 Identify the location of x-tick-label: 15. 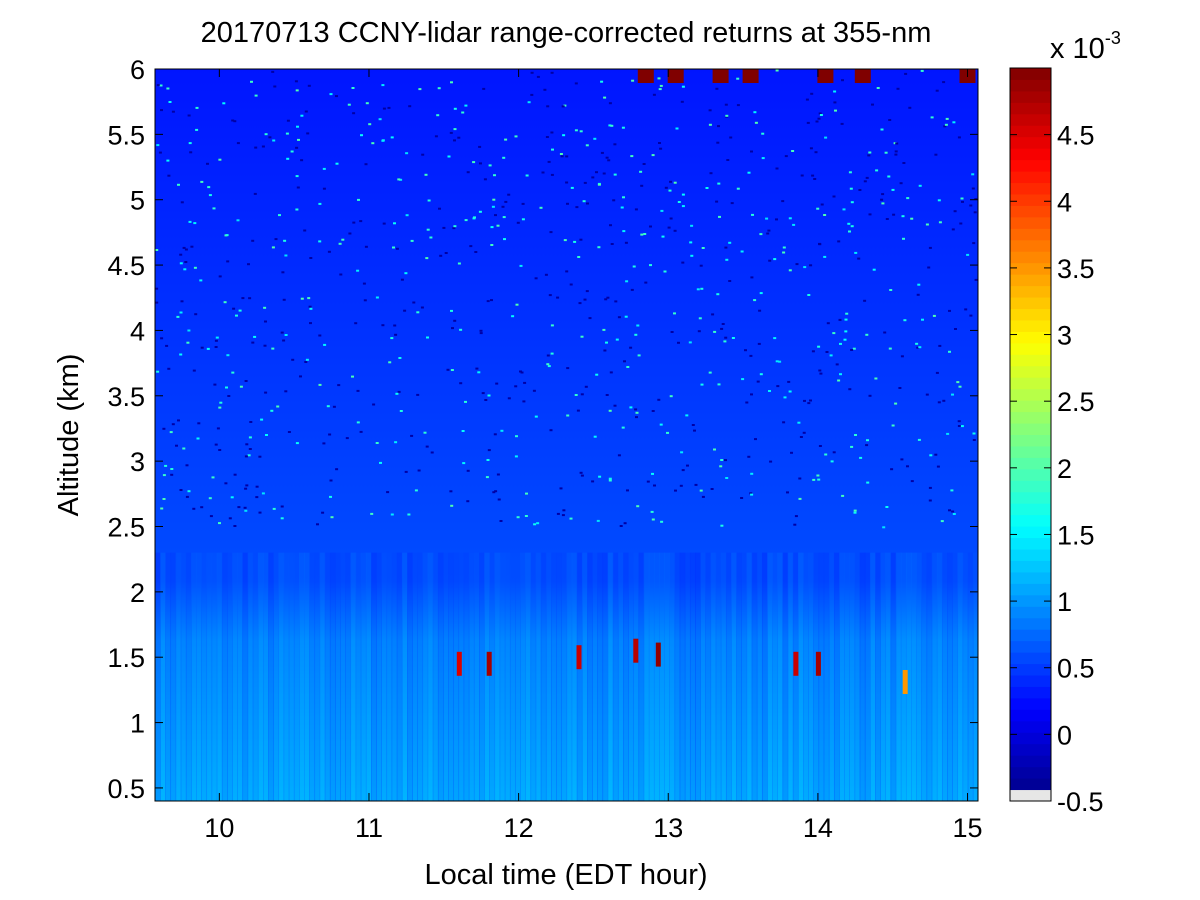
(968, 828).